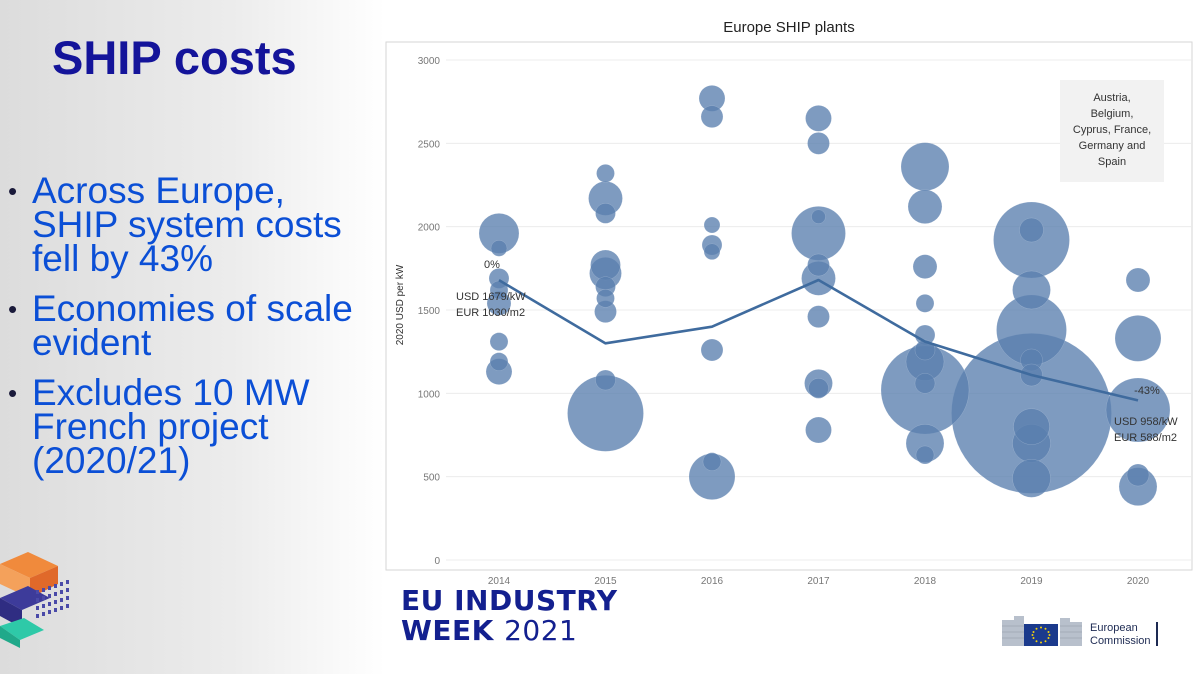 This screenshot has height=674, width=1202. Describe the element at coordinates (429, 144) in the screenshot. I see `y-tick-label: 2500` at that location.